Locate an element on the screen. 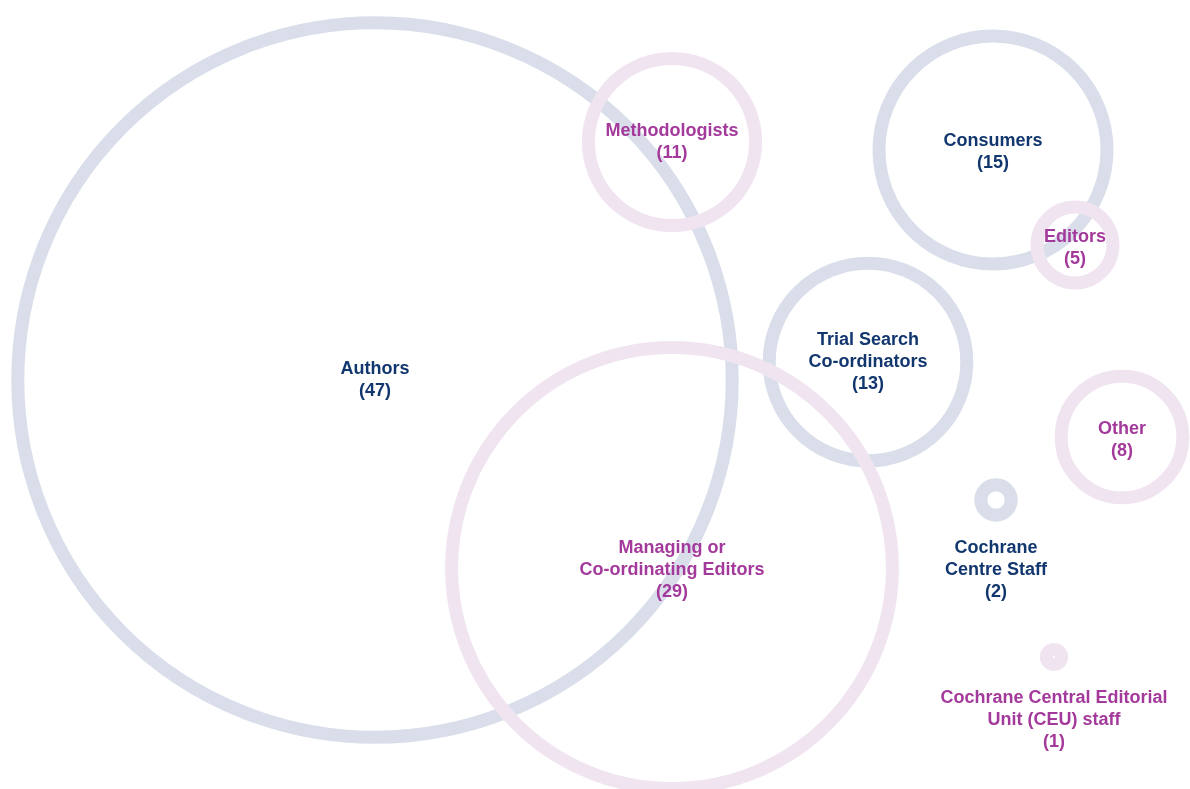 This screenshot has width=1190, height=789. data-label: (15) is located at coordinates (993, 161).